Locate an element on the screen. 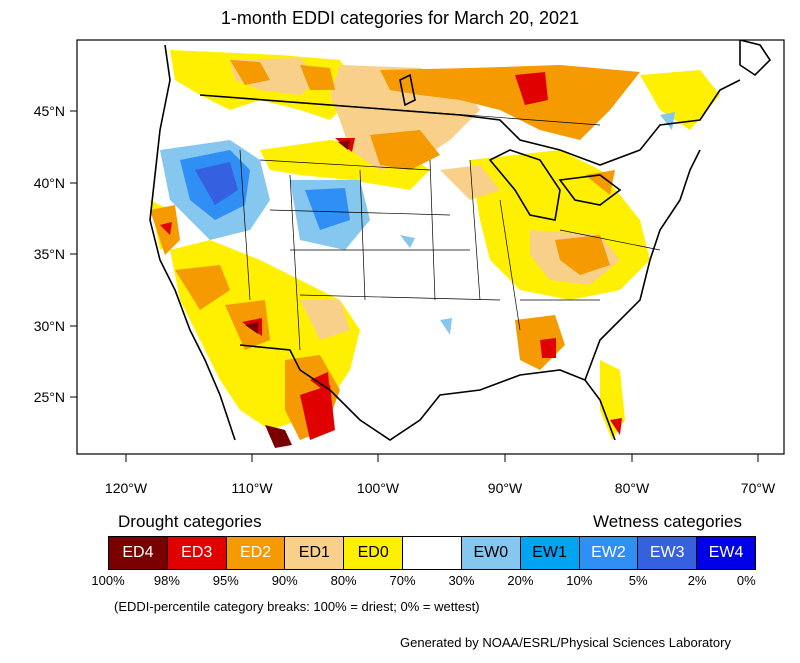 The image size is (800, 663). lat-label-25: 25°N is located at coordinates (49, 397).